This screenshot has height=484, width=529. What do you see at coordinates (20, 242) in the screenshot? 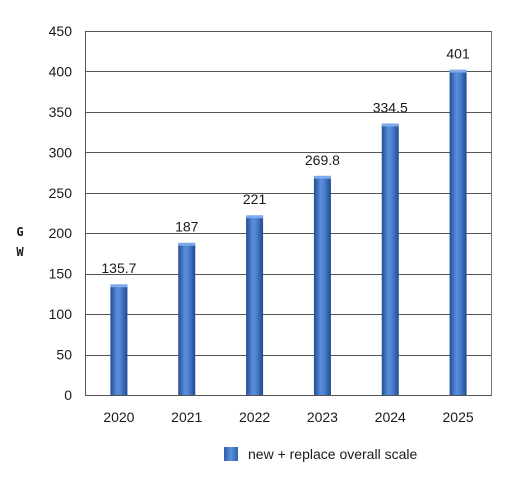
I see `y-axis-label: GW` at bounding box center [20, 242].